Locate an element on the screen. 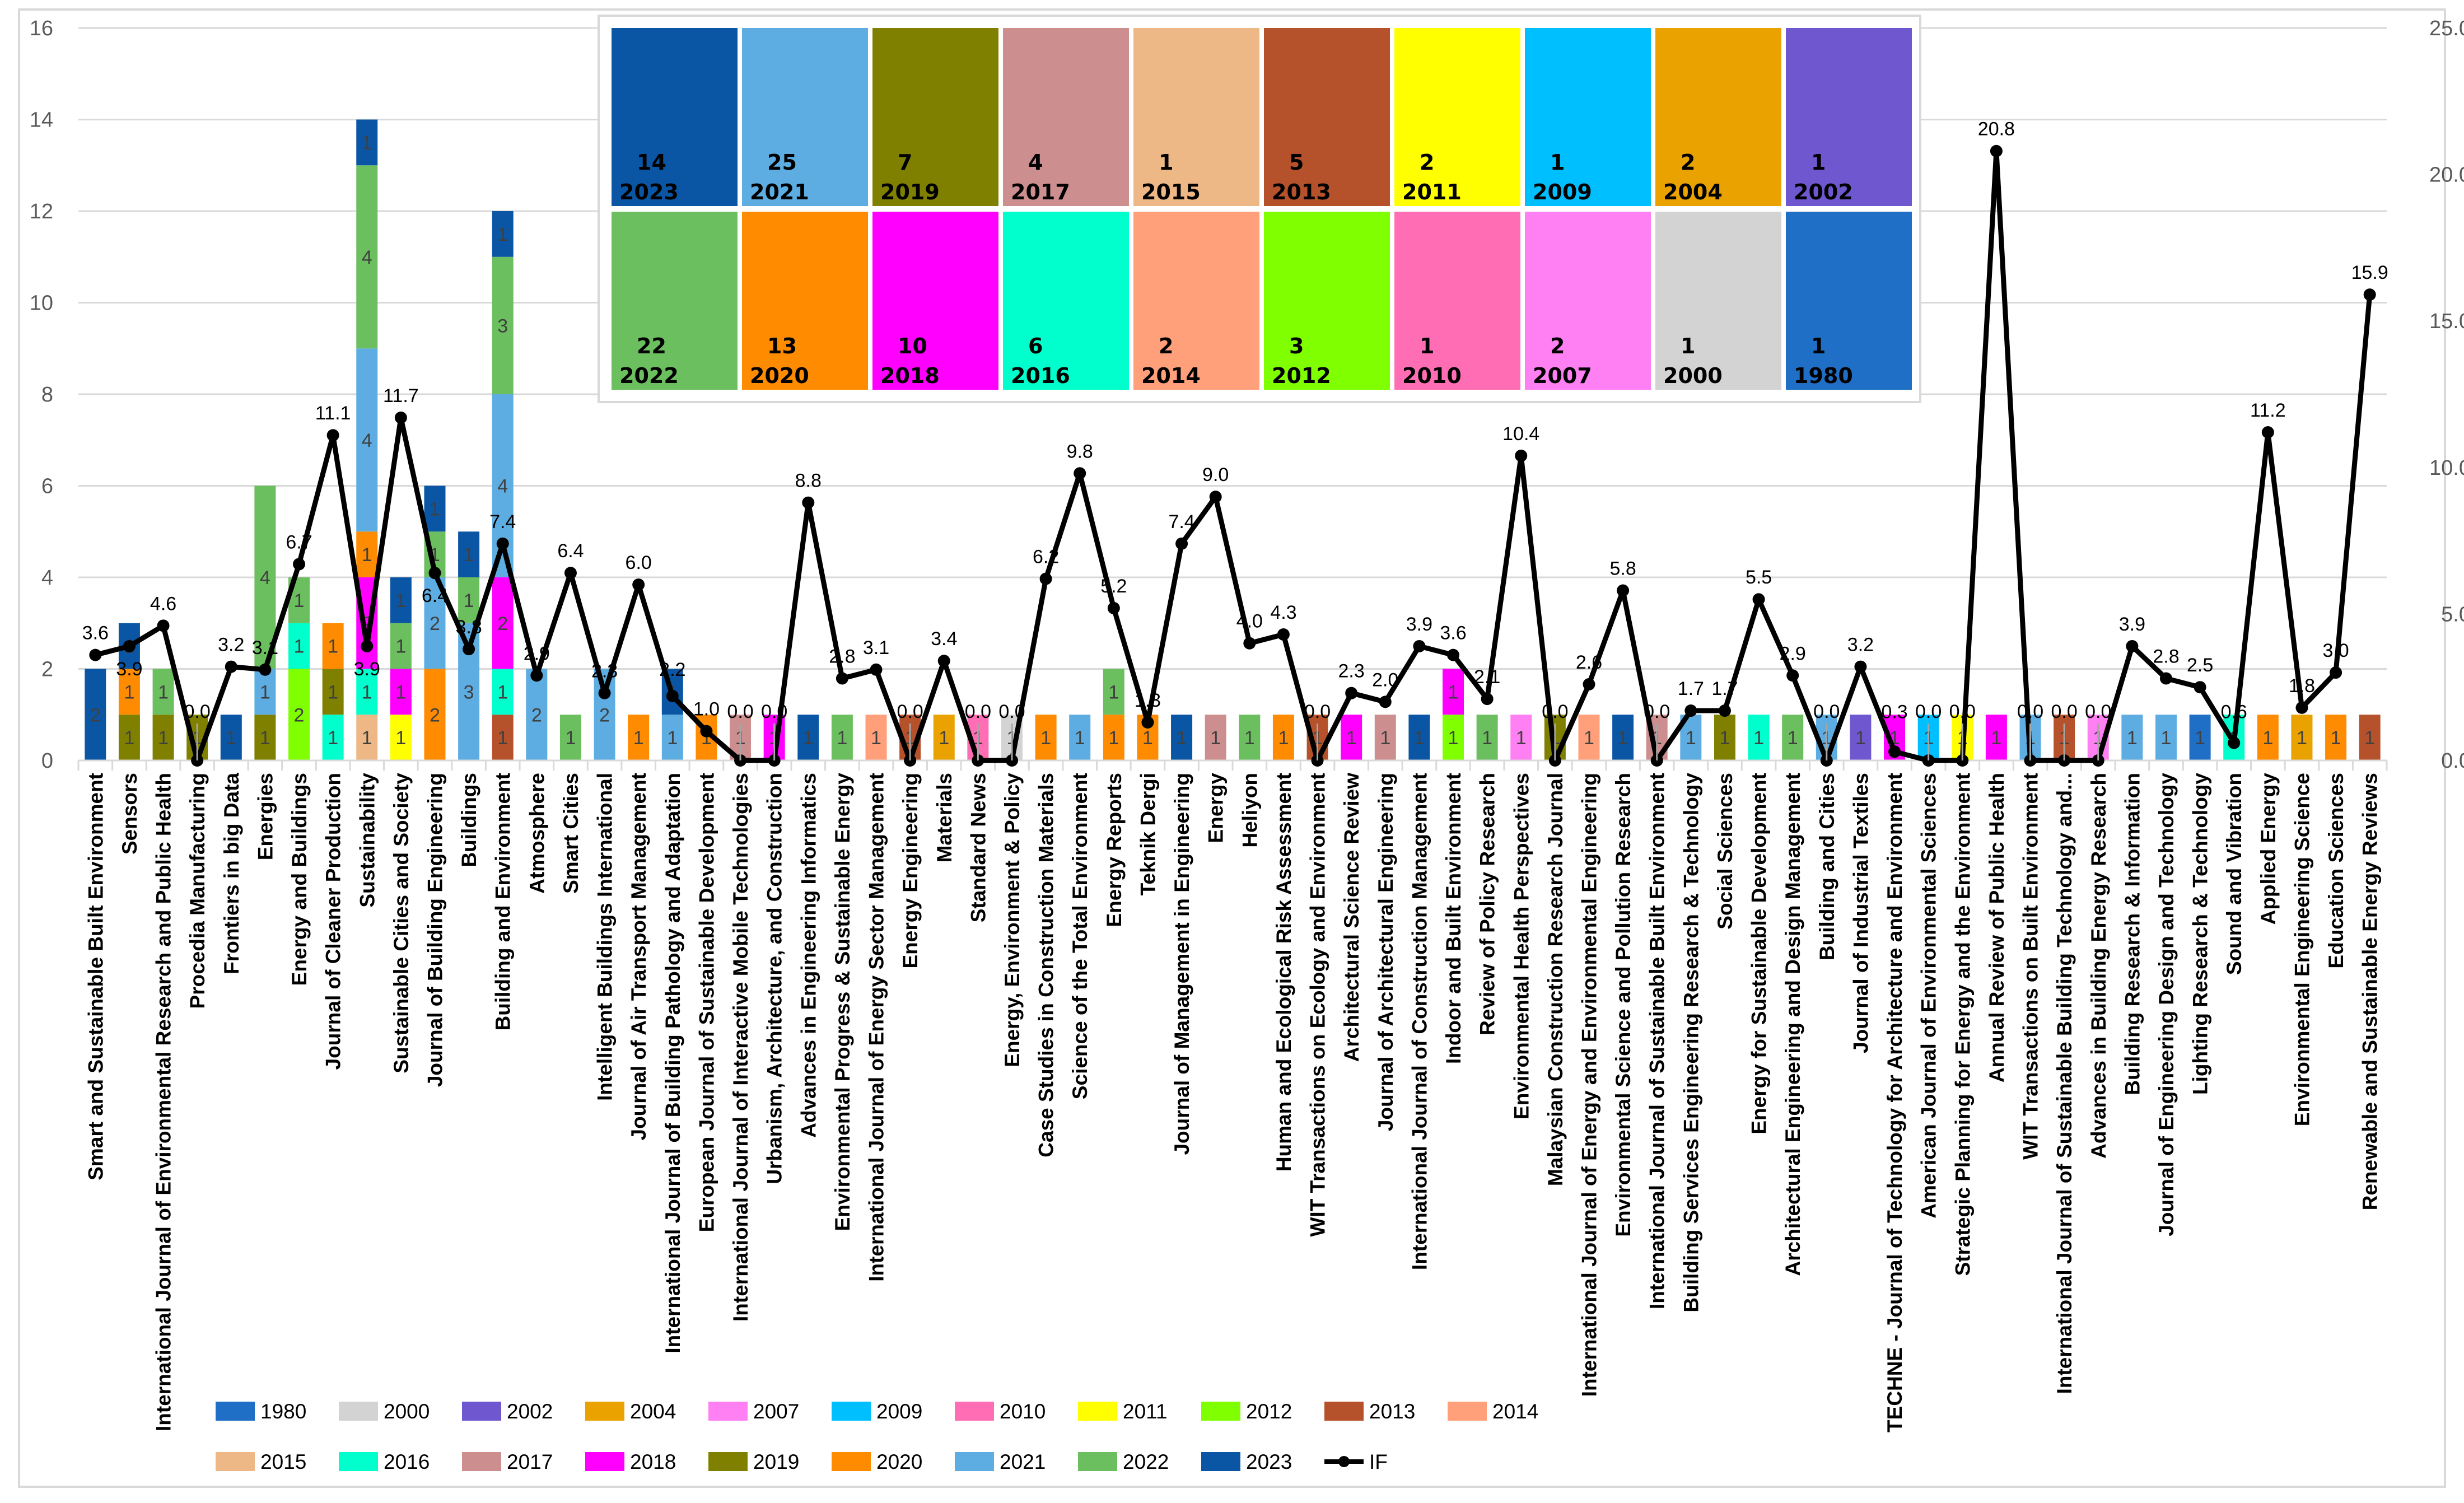 The height and width of the screenshot is (1503, 2464). if-data-label: 2.6 is located at coordinates (1589, 662).